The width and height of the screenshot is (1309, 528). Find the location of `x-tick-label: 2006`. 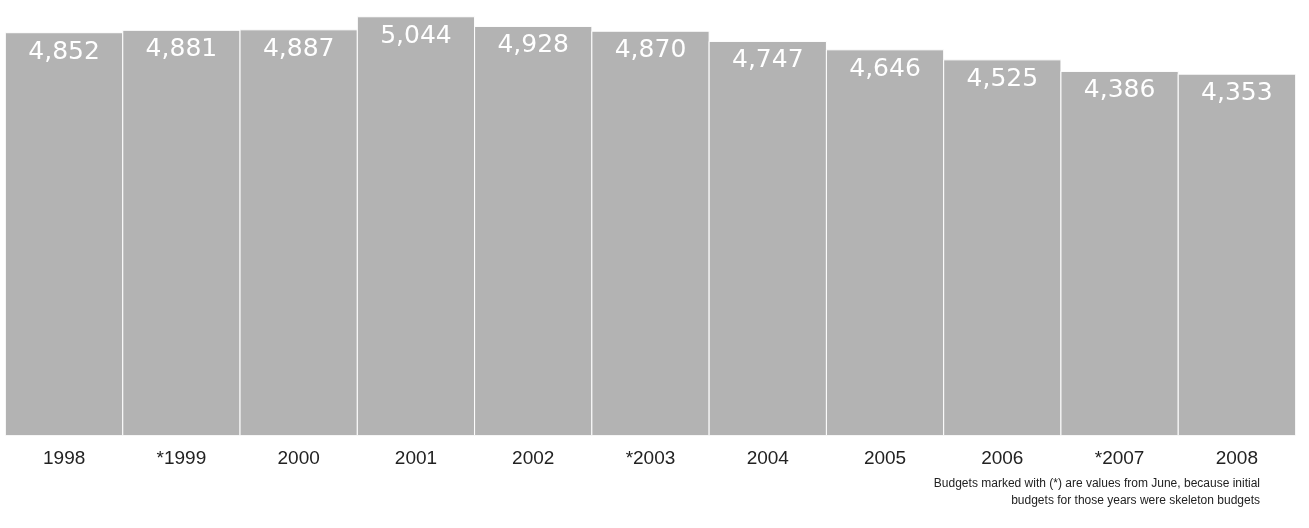

x-tick-label: 2006 is located at coordinates (1002, 457).